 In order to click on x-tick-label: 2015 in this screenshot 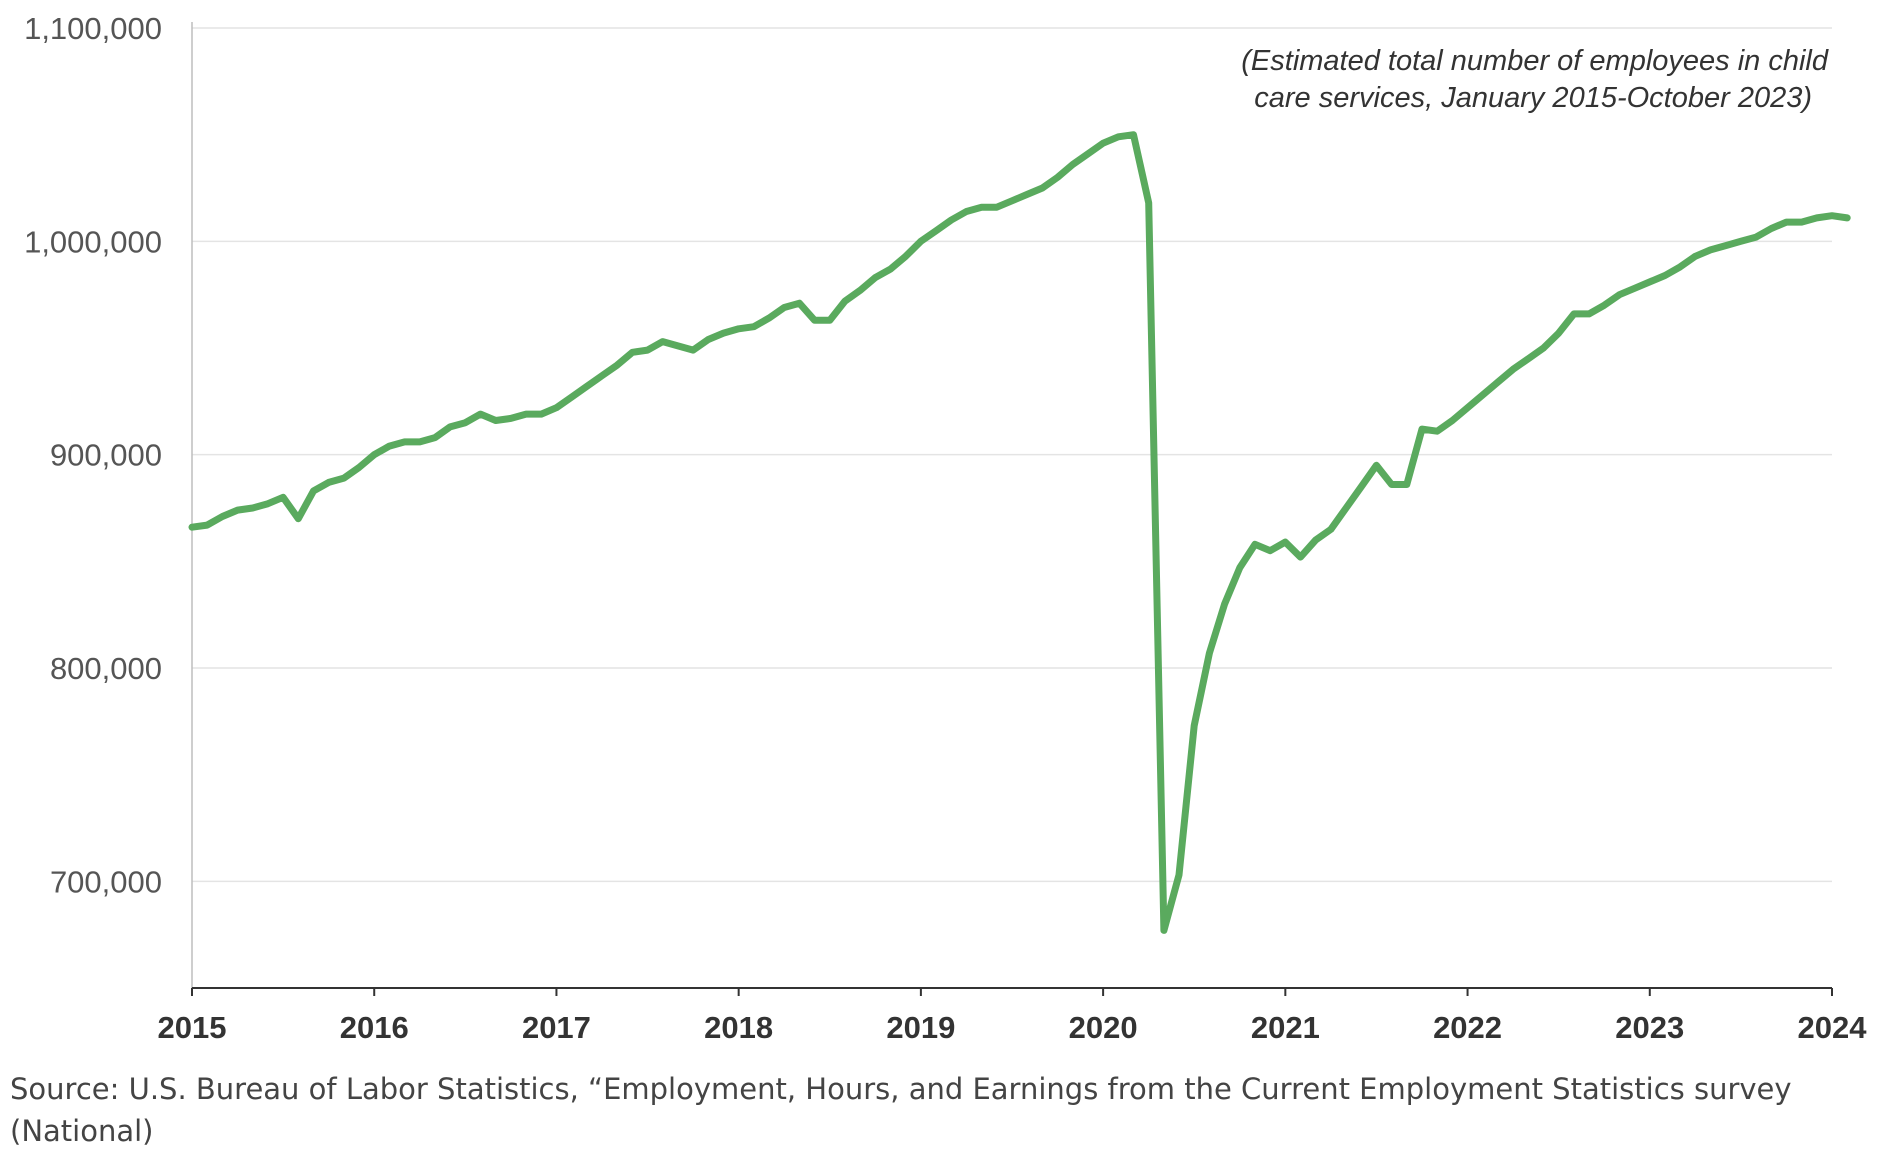, I will do `click(192, 1027)`.